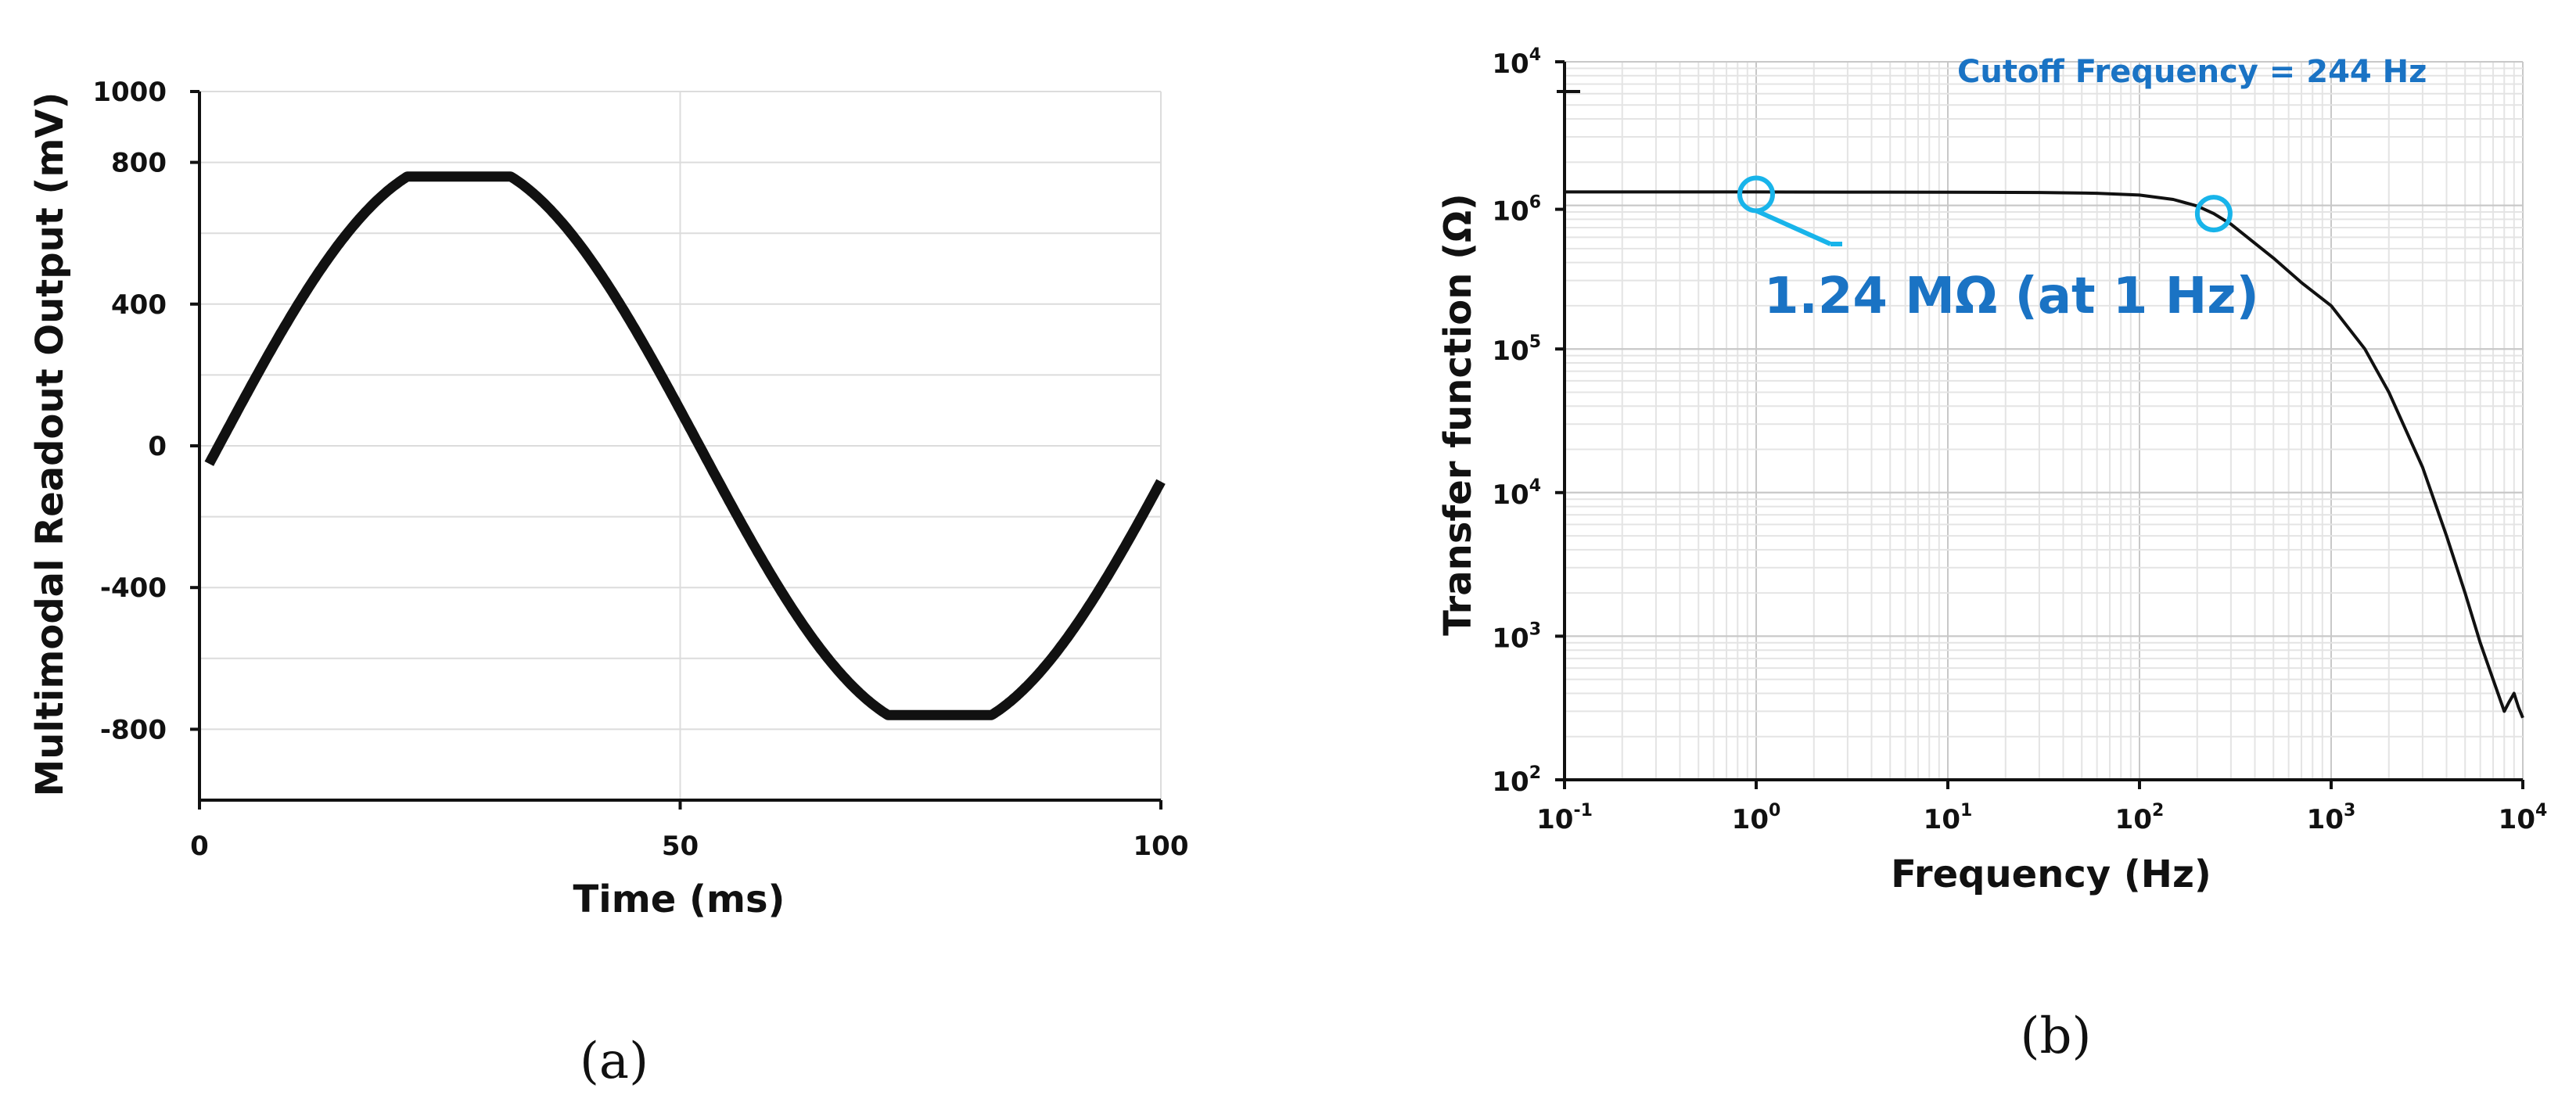 Image resolution: width=2576 pixels, height=1113 pixels. Describe the element at coordinates (1535, 773) in the screenshot. I see `y-tick-label-exponent: 2` at that location.